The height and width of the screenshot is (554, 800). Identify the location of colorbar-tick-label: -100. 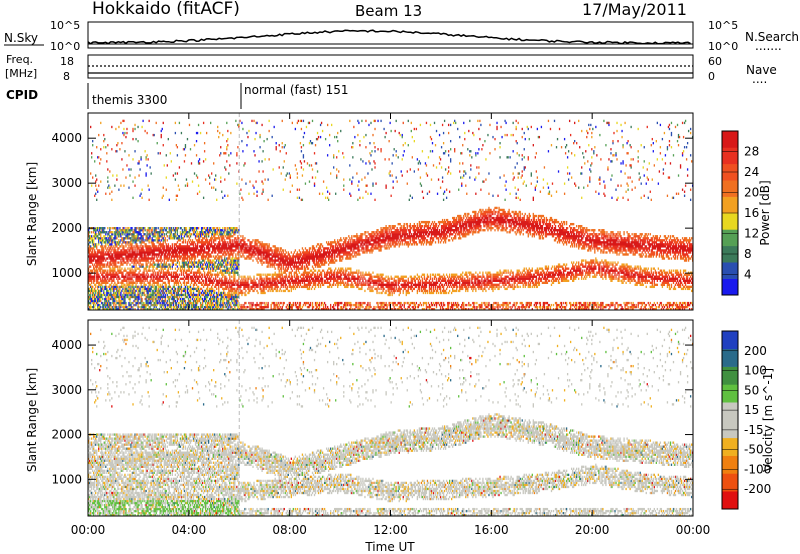
(757, 469).